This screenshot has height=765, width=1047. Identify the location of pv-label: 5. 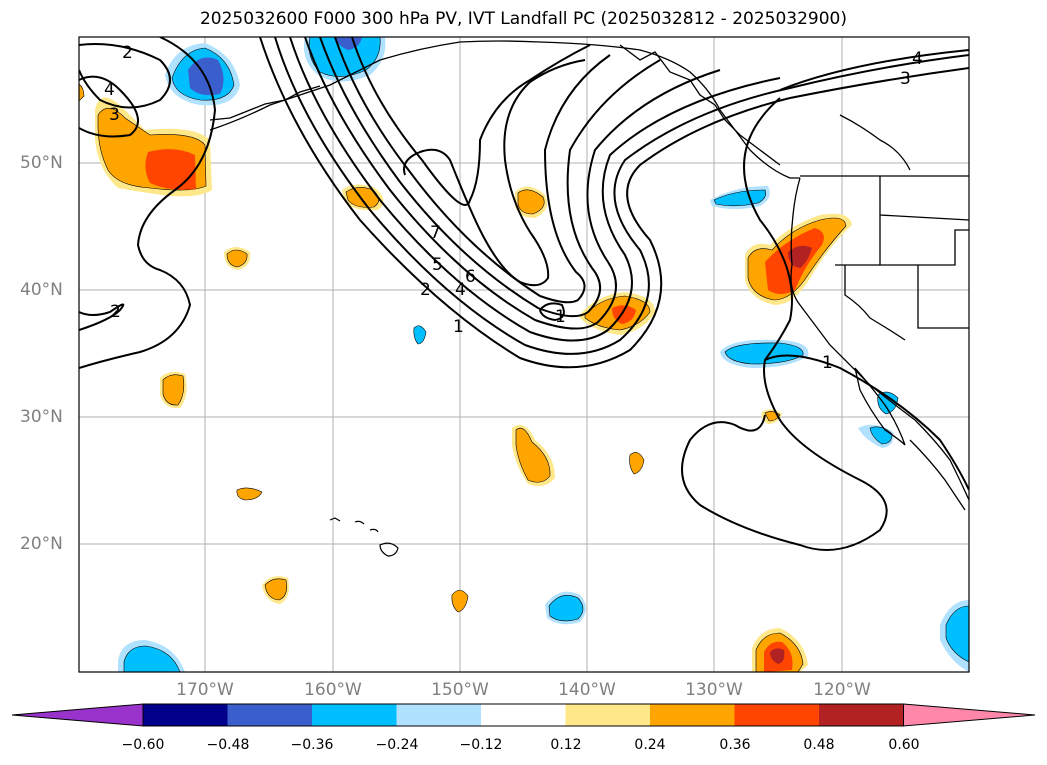
(437, 265).